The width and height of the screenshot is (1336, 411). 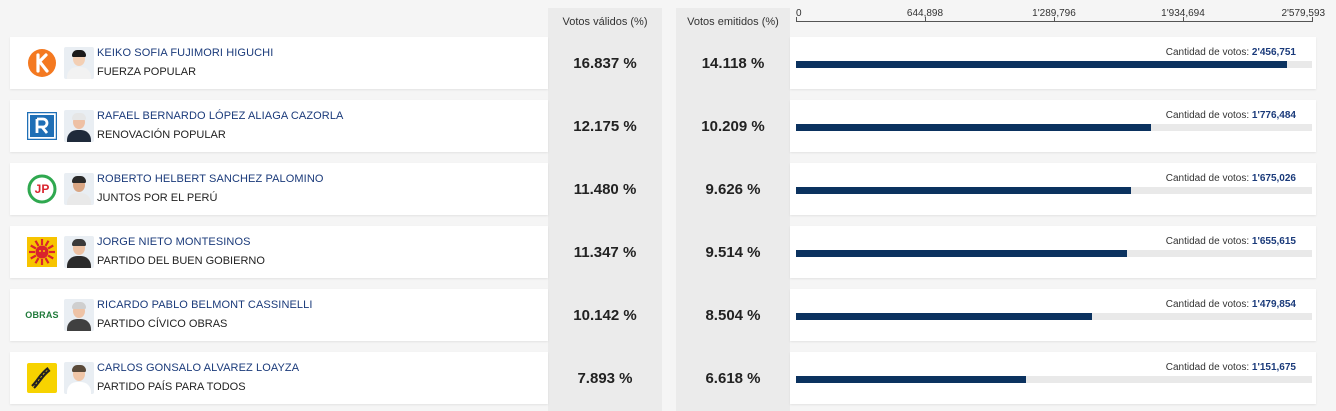 What do you see at coordinates (1273, 241) in the screenshot?
I see `votes-count-value: 1'655,615` at bounding box center [1273, 241].